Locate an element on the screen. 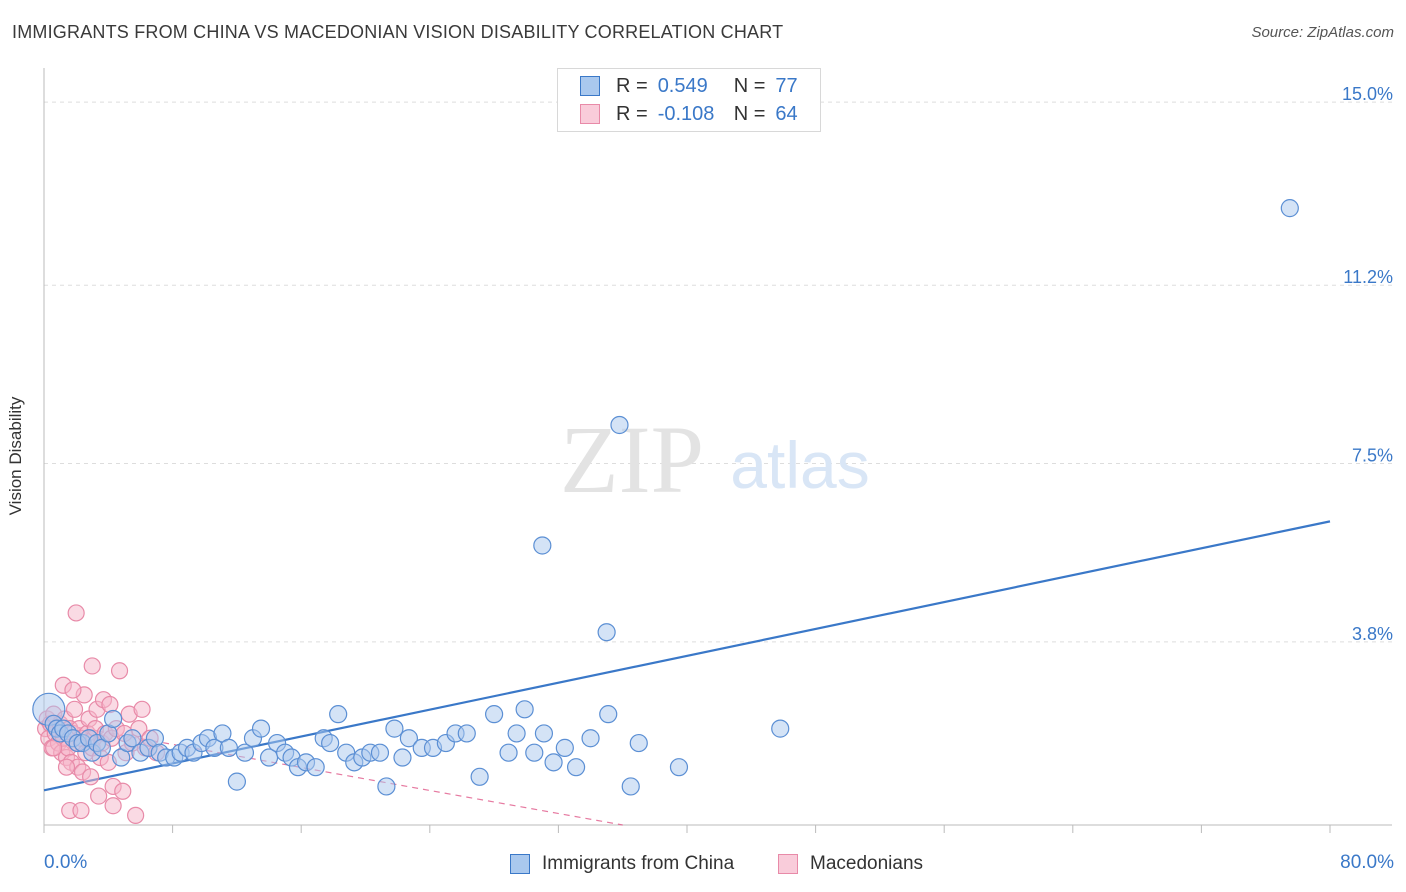  trendline-macedonians is located at coordinates (333, 773).